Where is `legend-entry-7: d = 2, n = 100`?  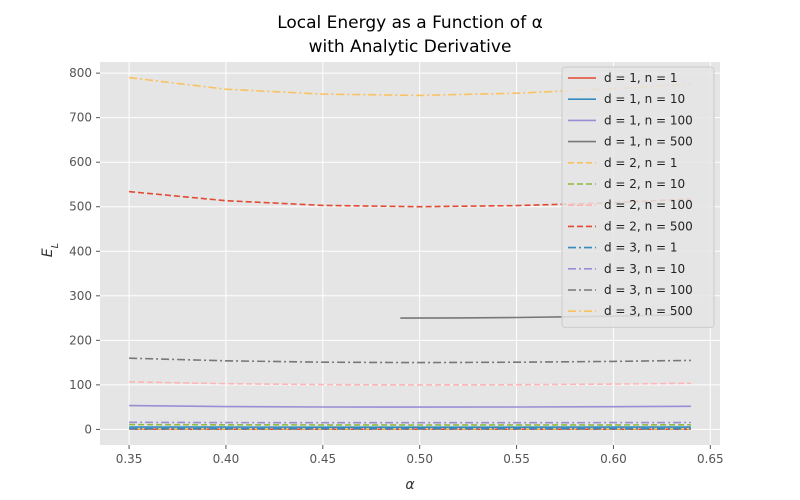 legend-entry-7: d = 2, n = 100 is located at coordinates (648, 205).